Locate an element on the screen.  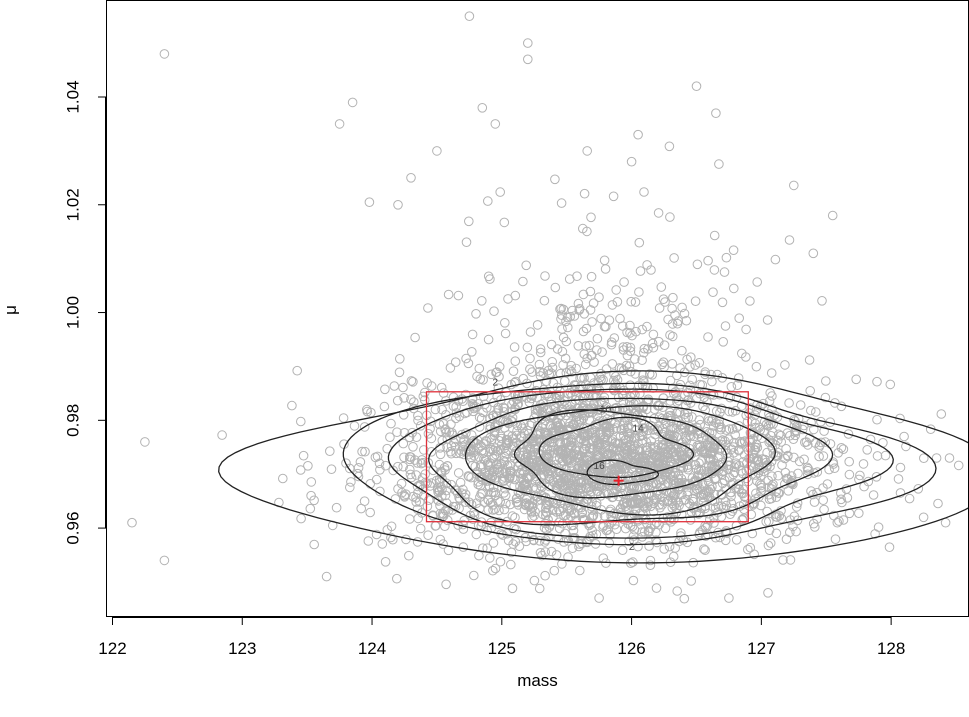
contour-line is located at coordinates (640, 463).